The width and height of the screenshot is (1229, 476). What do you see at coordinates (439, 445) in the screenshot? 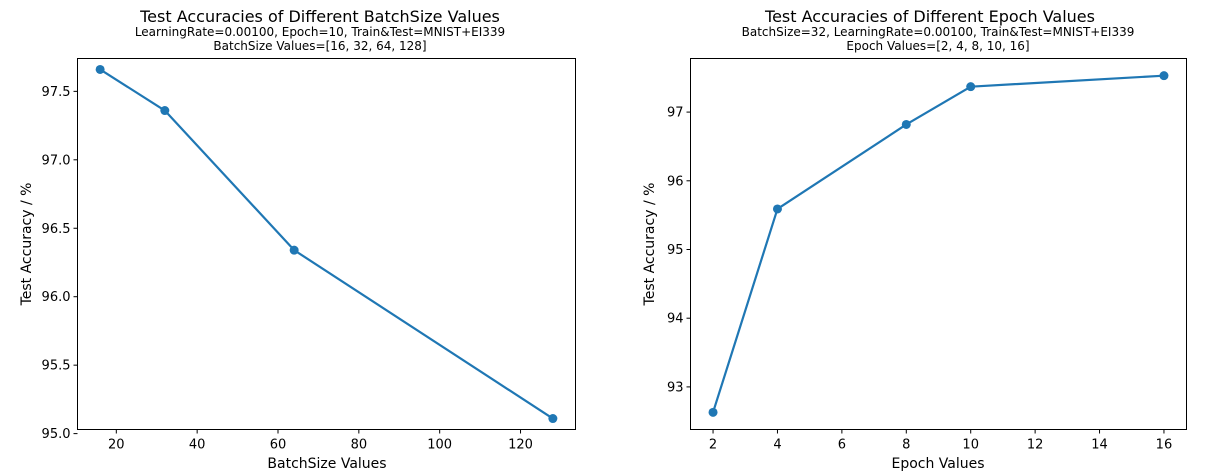
I see `x-tick-label: 100` at bounding box center [439, 445].